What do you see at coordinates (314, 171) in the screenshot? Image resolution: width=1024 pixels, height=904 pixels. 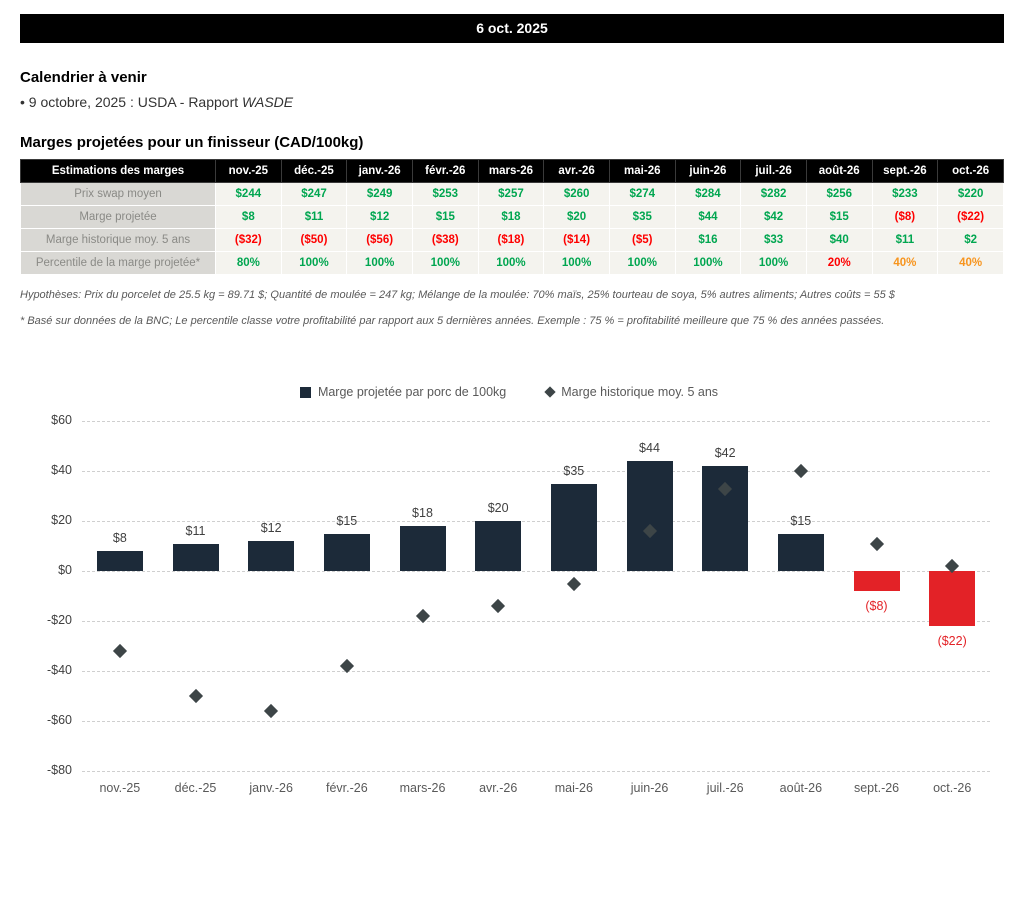 I see `header-month: déc.-25` at bounding box center [314, 171].